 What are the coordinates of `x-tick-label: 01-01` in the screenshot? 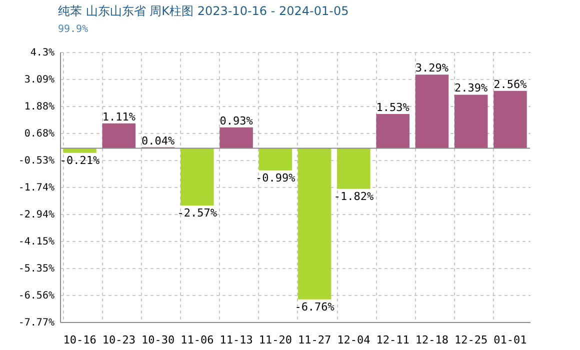 It's located at (510, 340).